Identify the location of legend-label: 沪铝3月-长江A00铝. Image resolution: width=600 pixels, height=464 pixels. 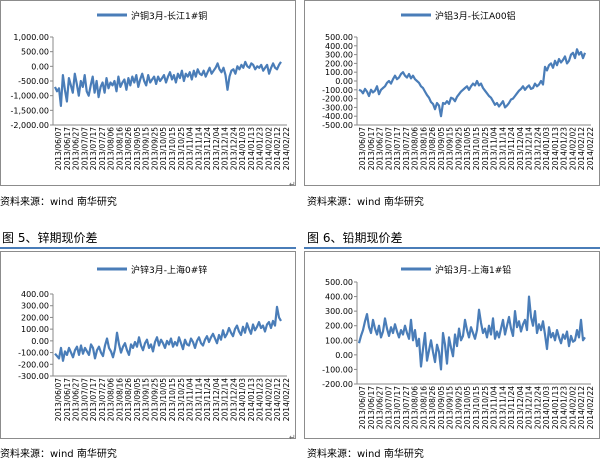
(475, 16).